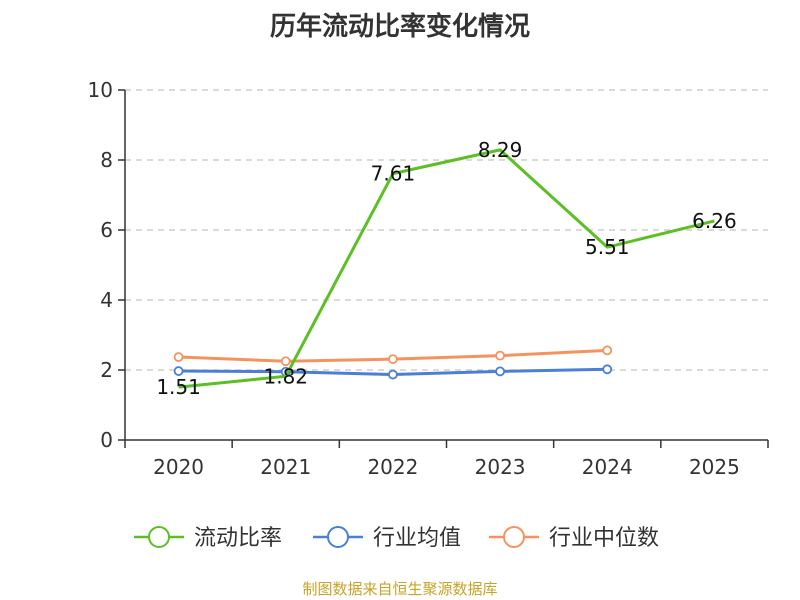 The width and height of the screenshot is (800, 600). What do you see at coordinates (106, 440) in the screenshot?
I see `y-tick-label: 0` at bounding box center [106, 440].